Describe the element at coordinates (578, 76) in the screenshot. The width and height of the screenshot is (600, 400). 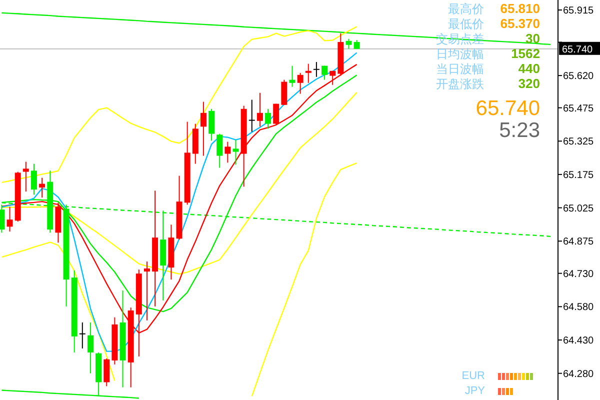
I see `y-tick-label: 65.620` at that location.